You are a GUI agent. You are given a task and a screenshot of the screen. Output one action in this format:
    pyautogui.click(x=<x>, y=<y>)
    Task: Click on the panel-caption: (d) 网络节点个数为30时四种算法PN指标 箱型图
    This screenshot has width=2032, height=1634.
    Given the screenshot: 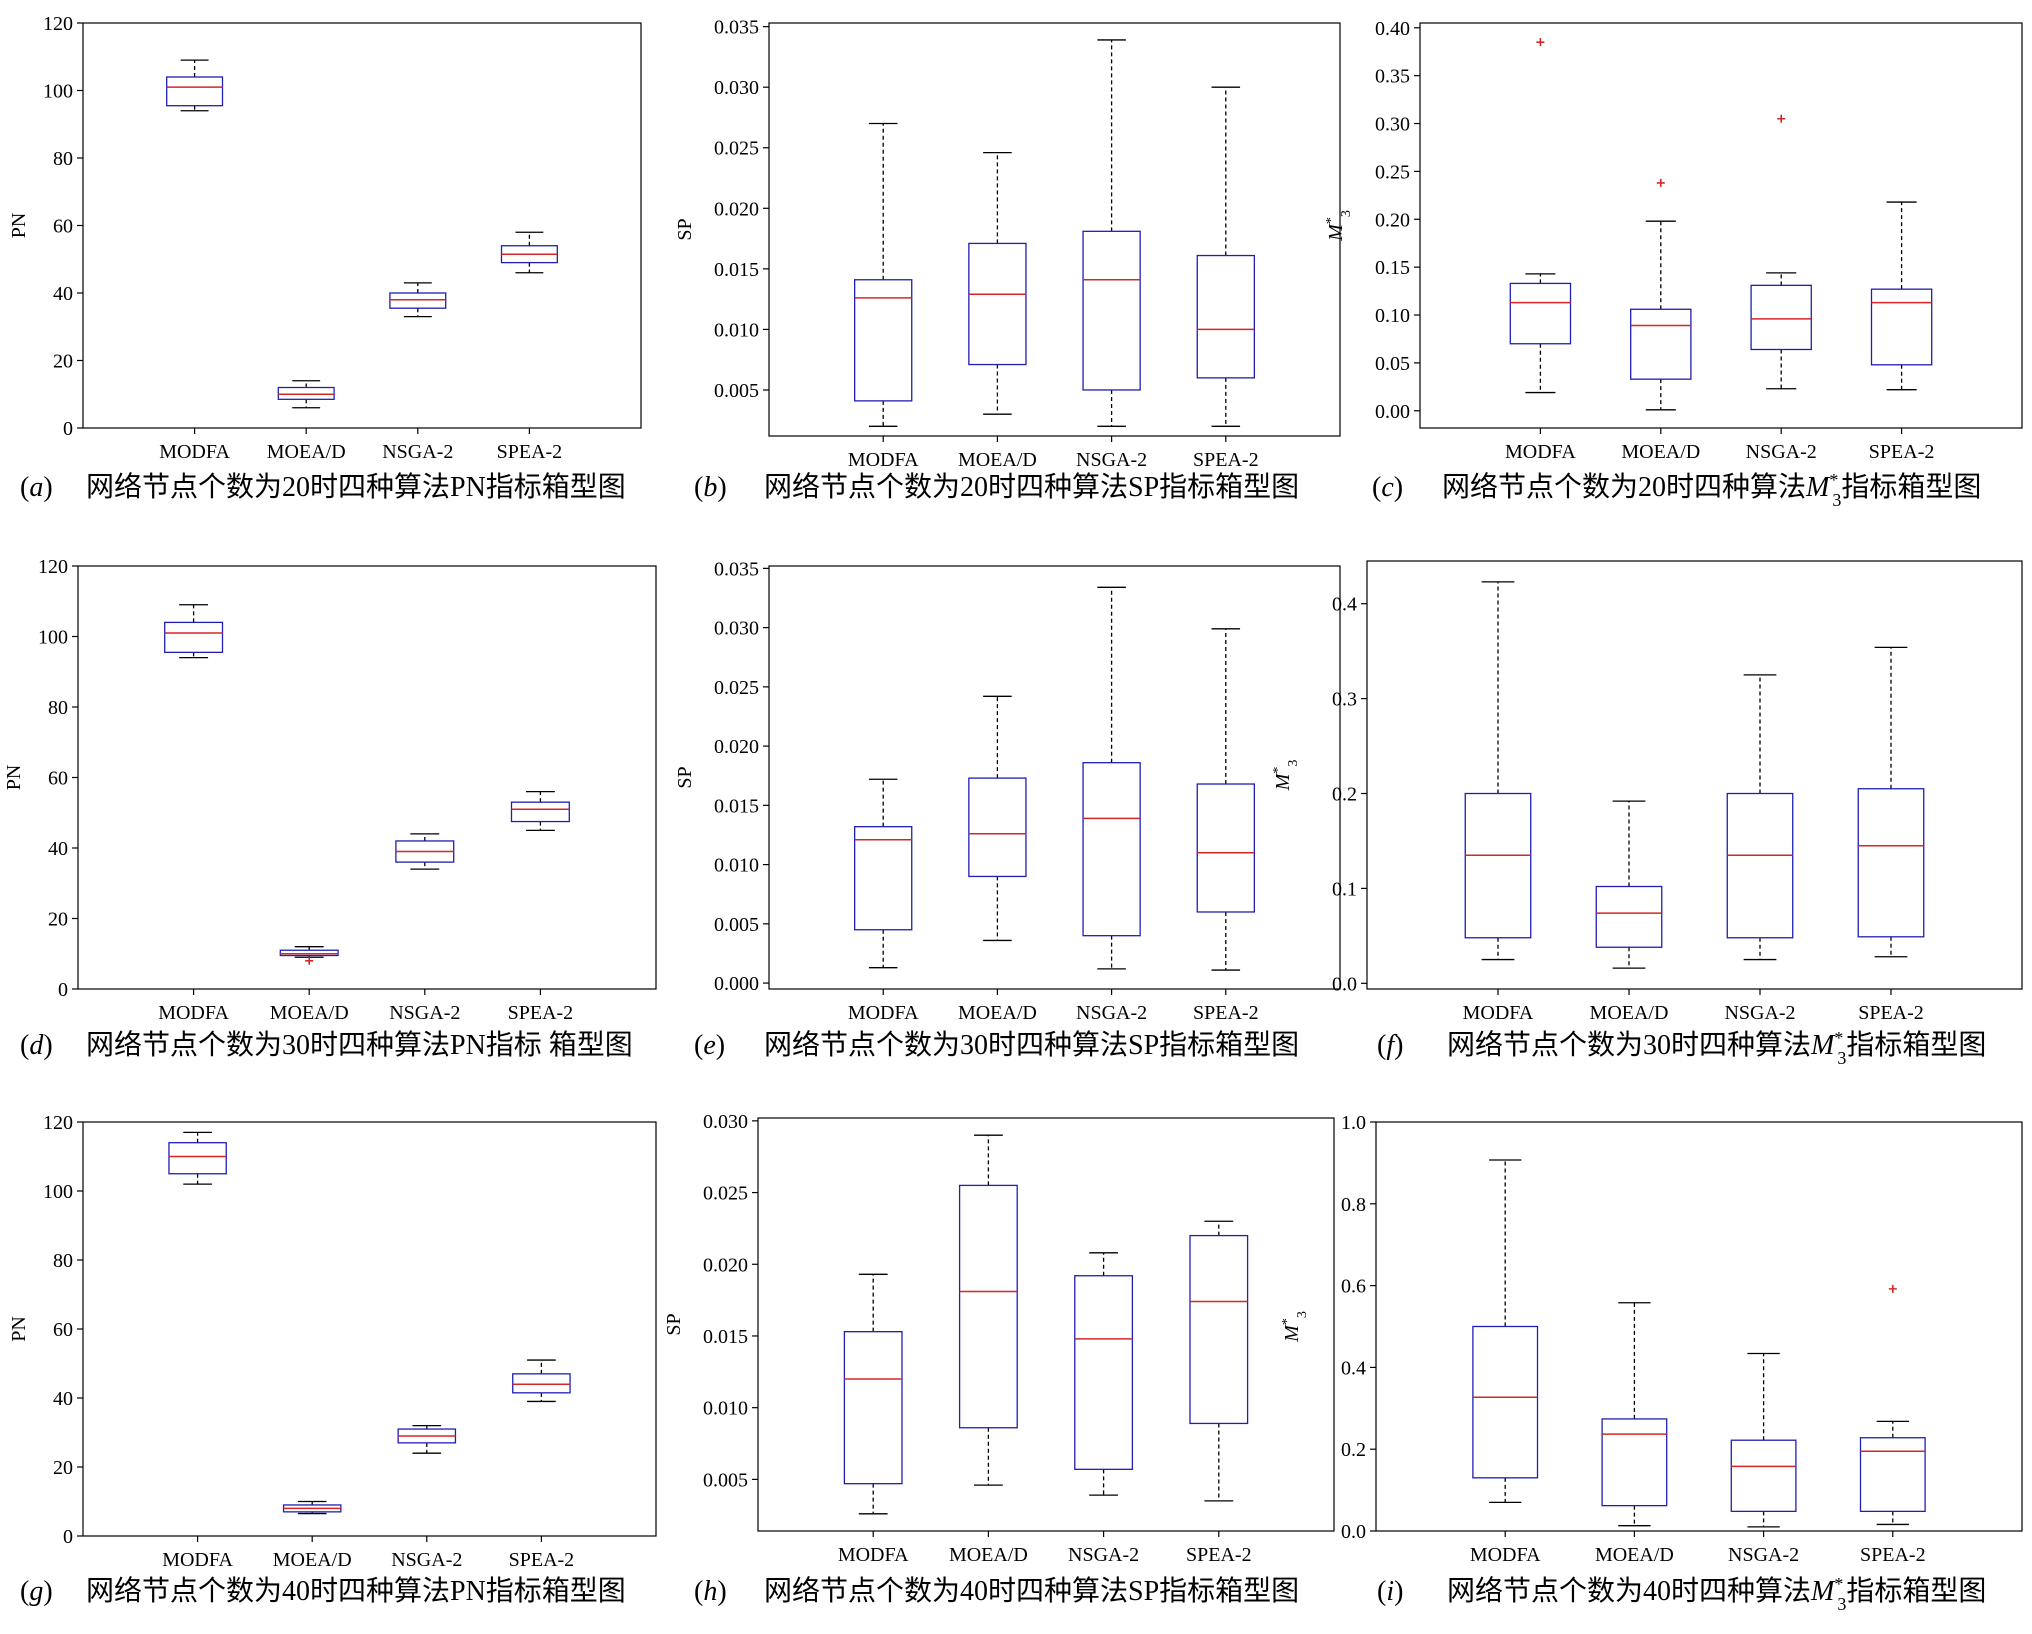 What is the action you would take?
    pyautogui.click(x=326, y=1045)
    